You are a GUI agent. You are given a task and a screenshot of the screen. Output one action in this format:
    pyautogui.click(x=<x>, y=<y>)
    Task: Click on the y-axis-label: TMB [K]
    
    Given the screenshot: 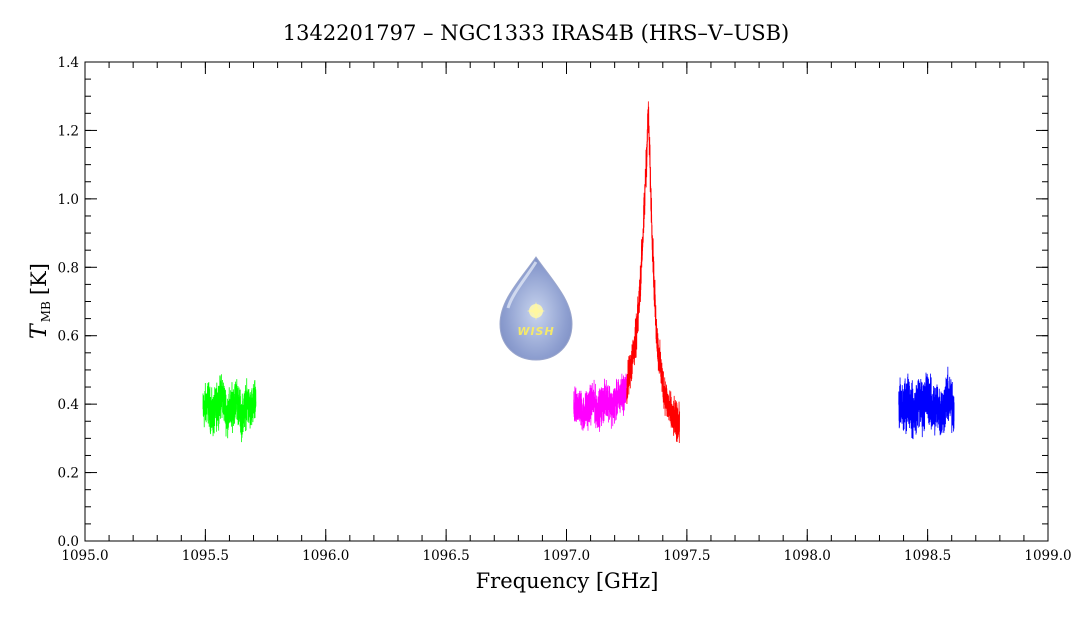 What is the action you would take?
    pyautogui.click(x=40, y=301)
    